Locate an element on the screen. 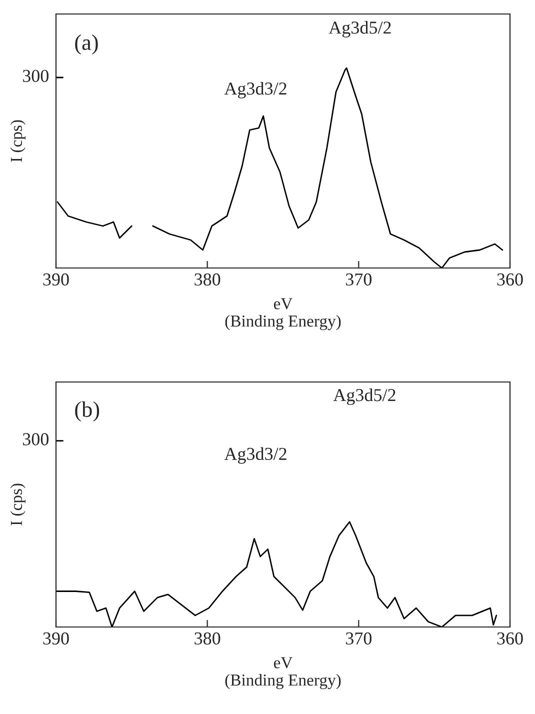  annotation: Ag3d3/2 is located at coordinates (255, 90).